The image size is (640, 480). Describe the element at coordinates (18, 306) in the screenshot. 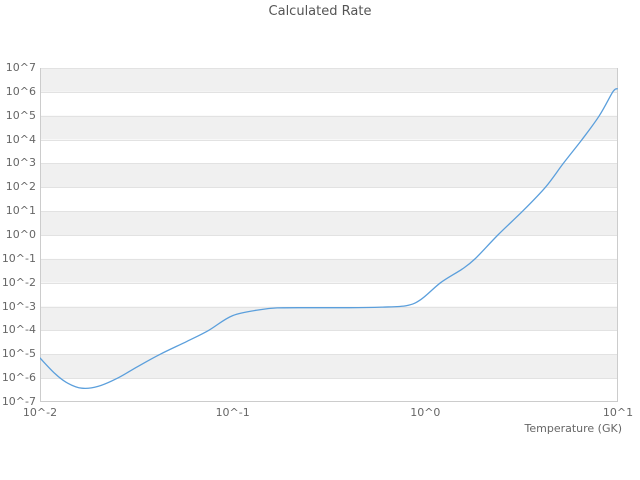

I see `y-tick-label: 10^-3` at that location.